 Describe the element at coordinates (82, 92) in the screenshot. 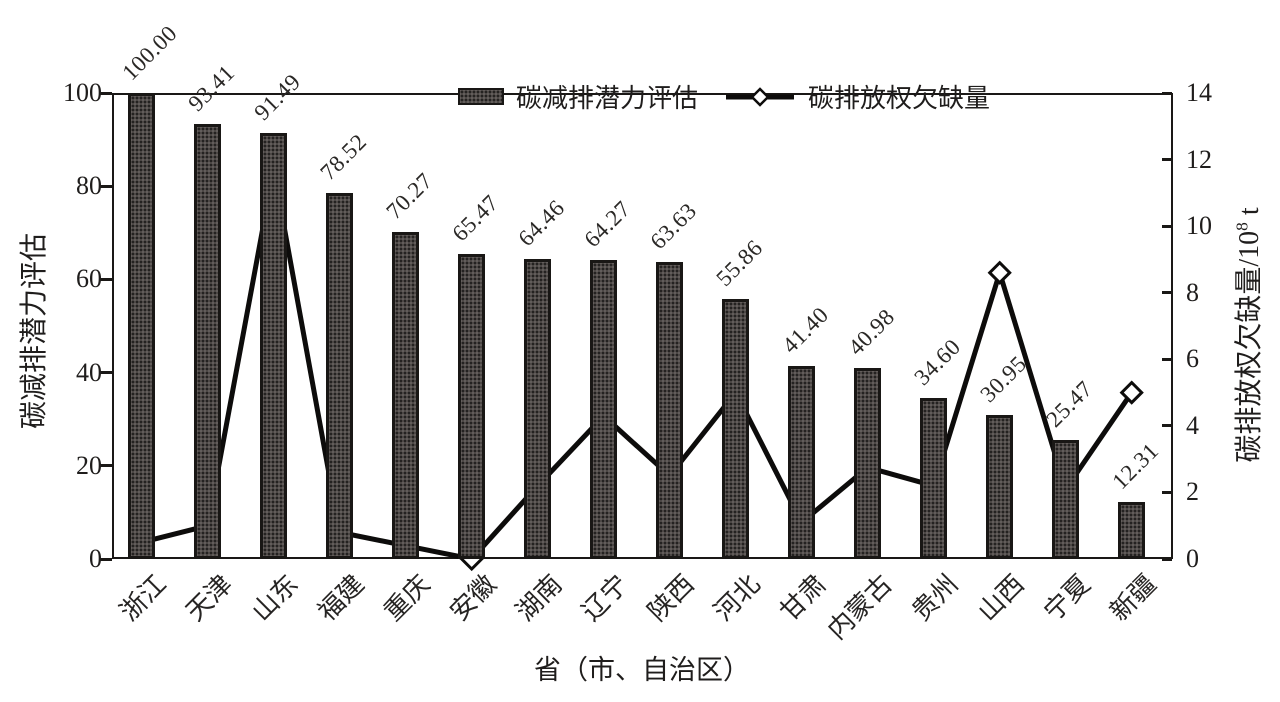

I see `left-tick-label: 100` at that location.